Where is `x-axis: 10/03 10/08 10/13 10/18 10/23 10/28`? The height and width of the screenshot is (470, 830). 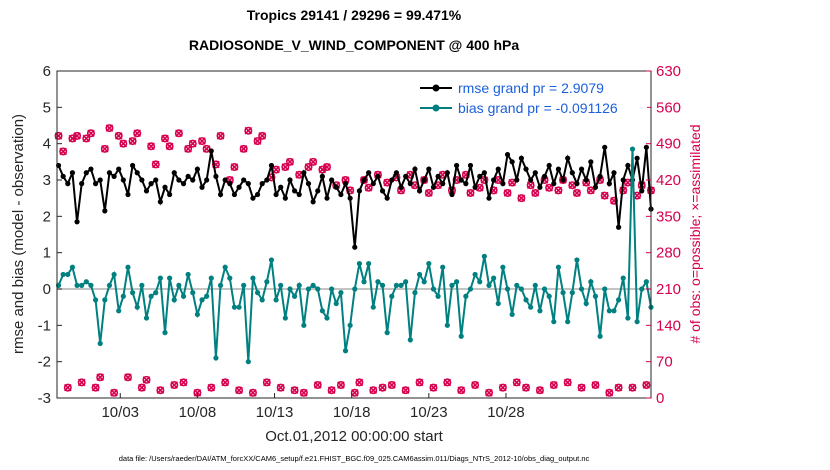
x-axis: 10/03 10/08 10/13 10/18 10/23 10/28 is located at coordinates (313, 407).